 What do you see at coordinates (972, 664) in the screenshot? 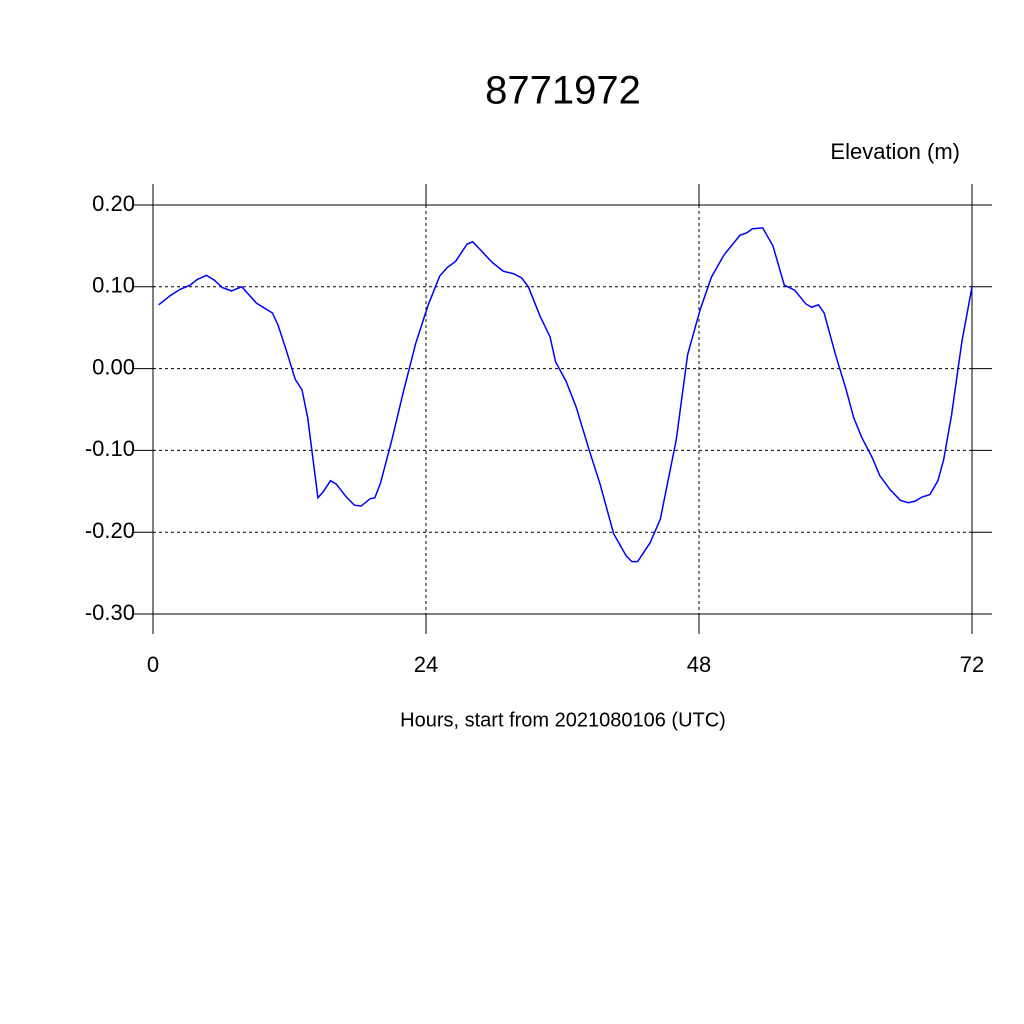
I see `x-tick-label: 72` at bounding box center [972, 664].